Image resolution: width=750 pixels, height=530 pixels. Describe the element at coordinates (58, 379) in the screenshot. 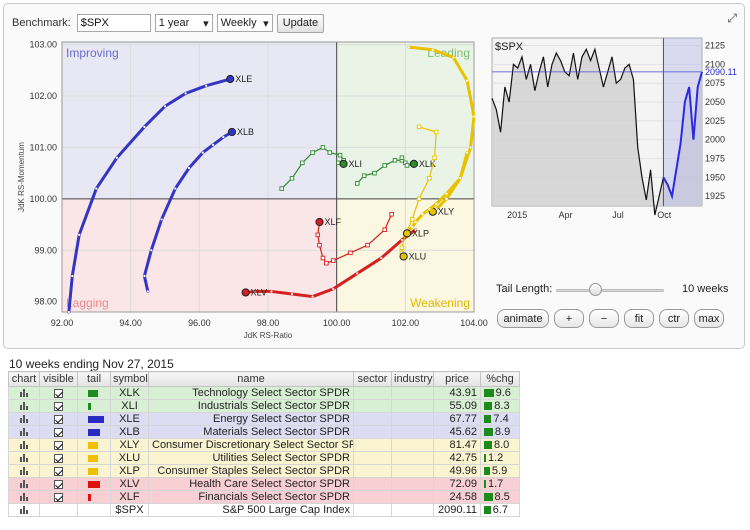

I see `column-header-visible: visible` at that location.